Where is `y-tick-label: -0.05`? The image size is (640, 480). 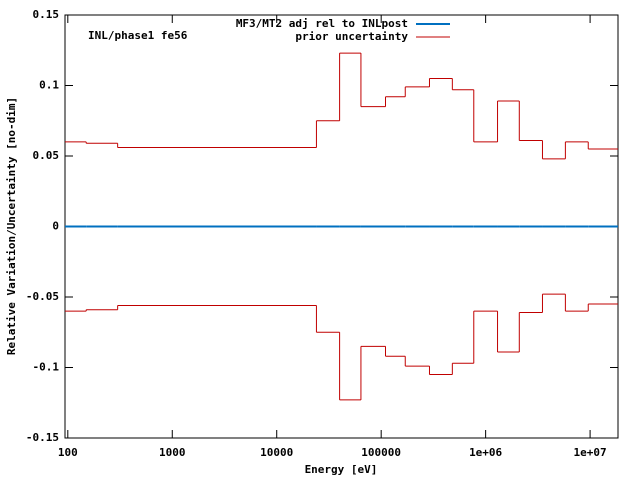 y-tick-label: -0.05 is located at coordinates (42, 296).